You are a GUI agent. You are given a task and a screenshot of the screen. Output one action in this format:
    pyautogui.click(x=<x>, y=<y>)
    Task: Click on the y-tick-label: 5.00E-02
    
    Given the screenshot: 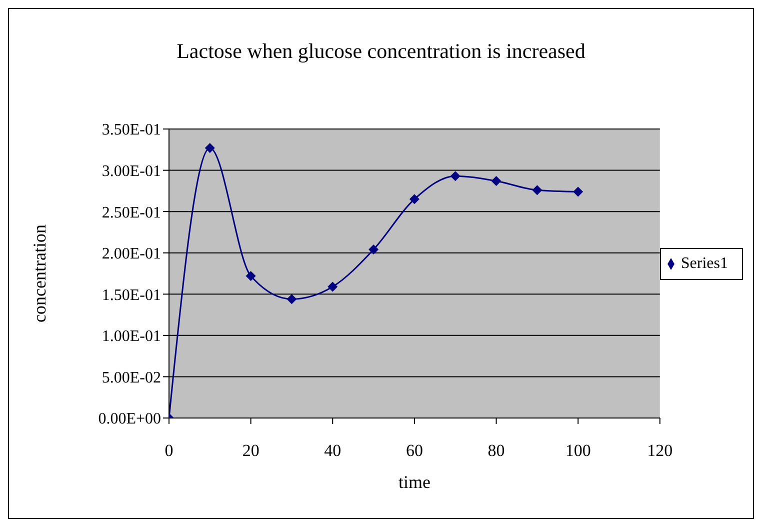 What is the action you would take?
    pyautogui.click(x=131, y=377)
    